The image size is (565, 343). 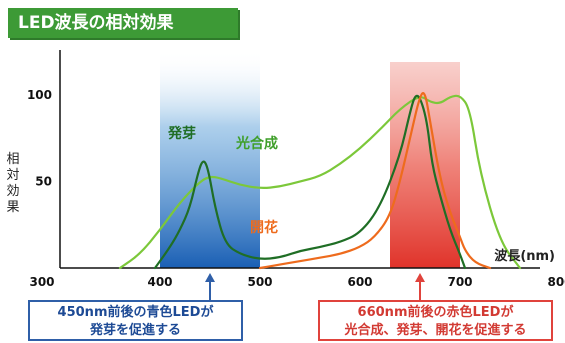 What do you see at coordinates (425, 165) in the screenshot?
I see `red-band` at bounding box center [425, 165].